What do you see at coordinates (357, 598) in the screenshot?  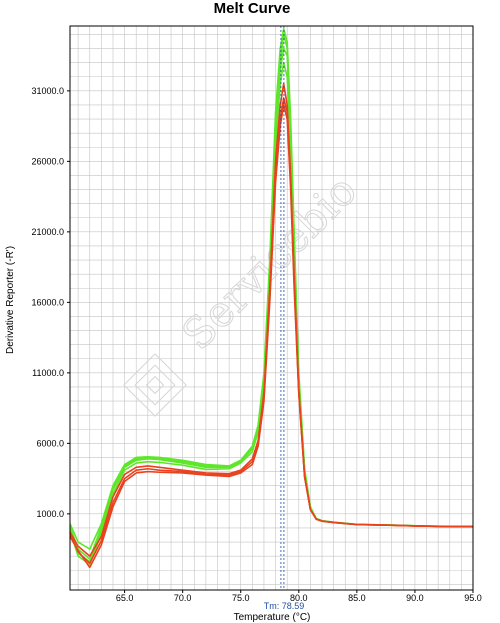 I see `x-tick-label: 85.0` at bounding box center [357, 598].